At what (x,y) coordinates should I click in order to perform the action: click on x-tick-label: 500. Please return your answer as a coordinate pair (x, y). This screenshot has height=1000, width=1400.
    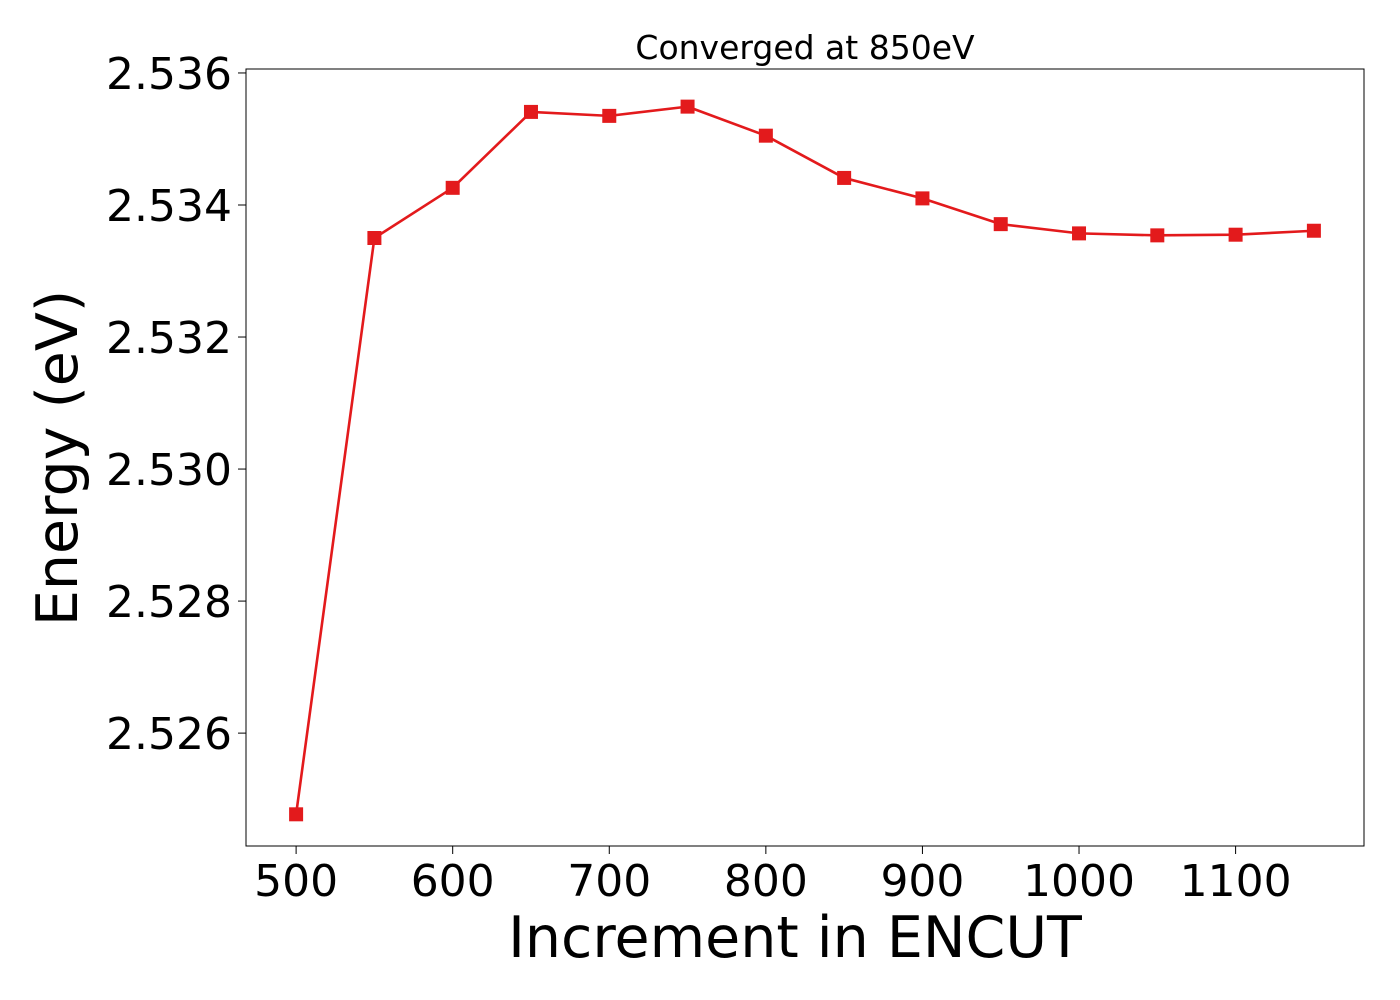
    Looking at the image, I should click on (296, 881).